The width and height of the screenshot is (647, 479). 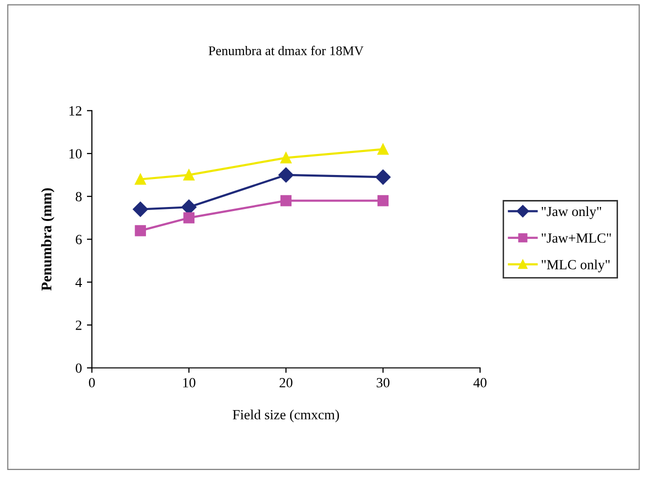 I want to click on x-tick-label: 10, so click(x=189, y=383).